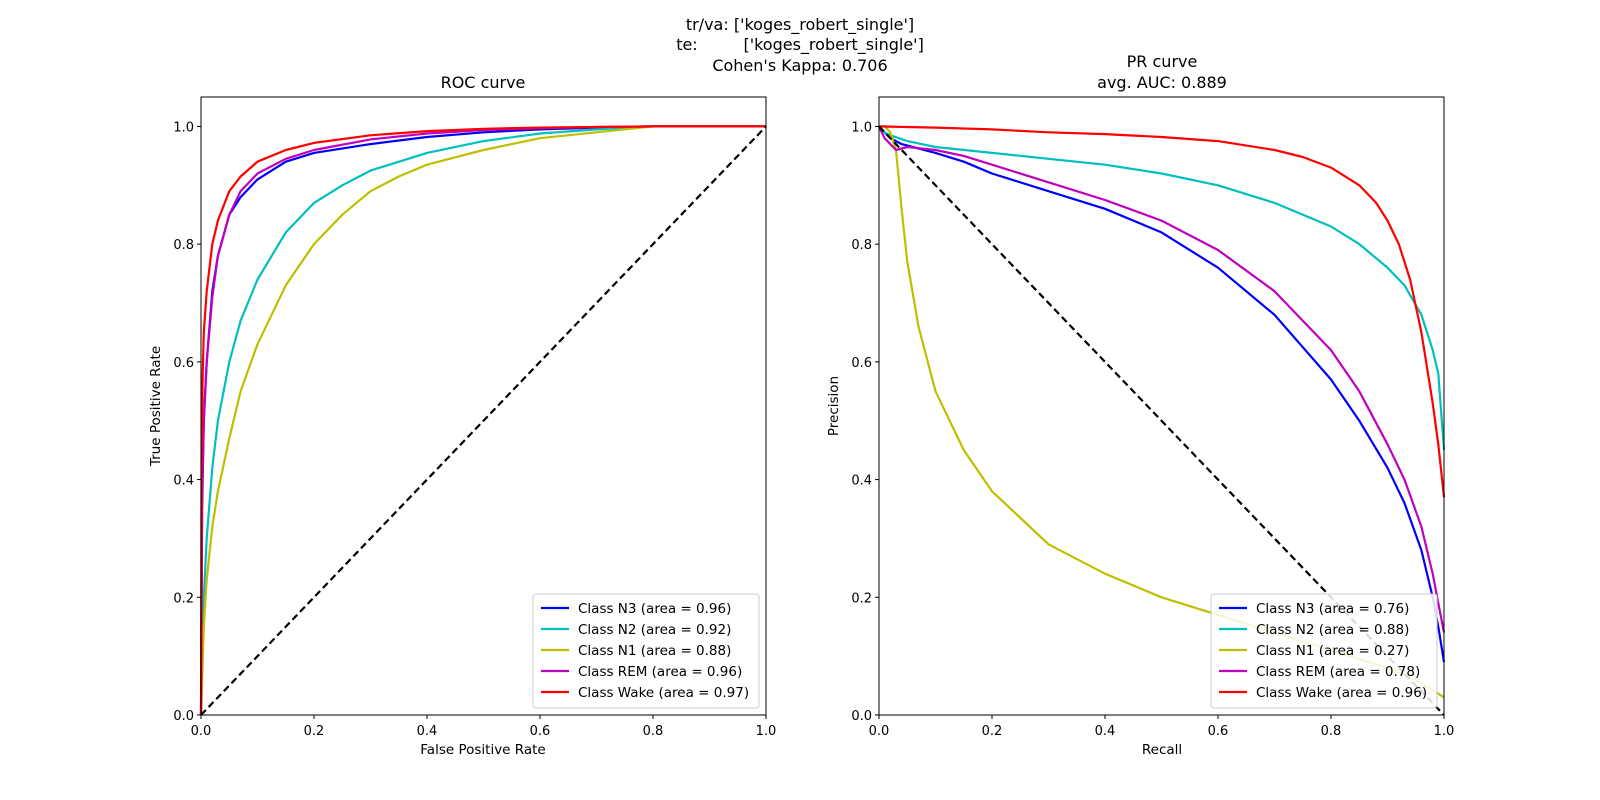 The width and height of the screenshot is (1600, 800). I want to click on pr-legend-box, so click(1324, 651).